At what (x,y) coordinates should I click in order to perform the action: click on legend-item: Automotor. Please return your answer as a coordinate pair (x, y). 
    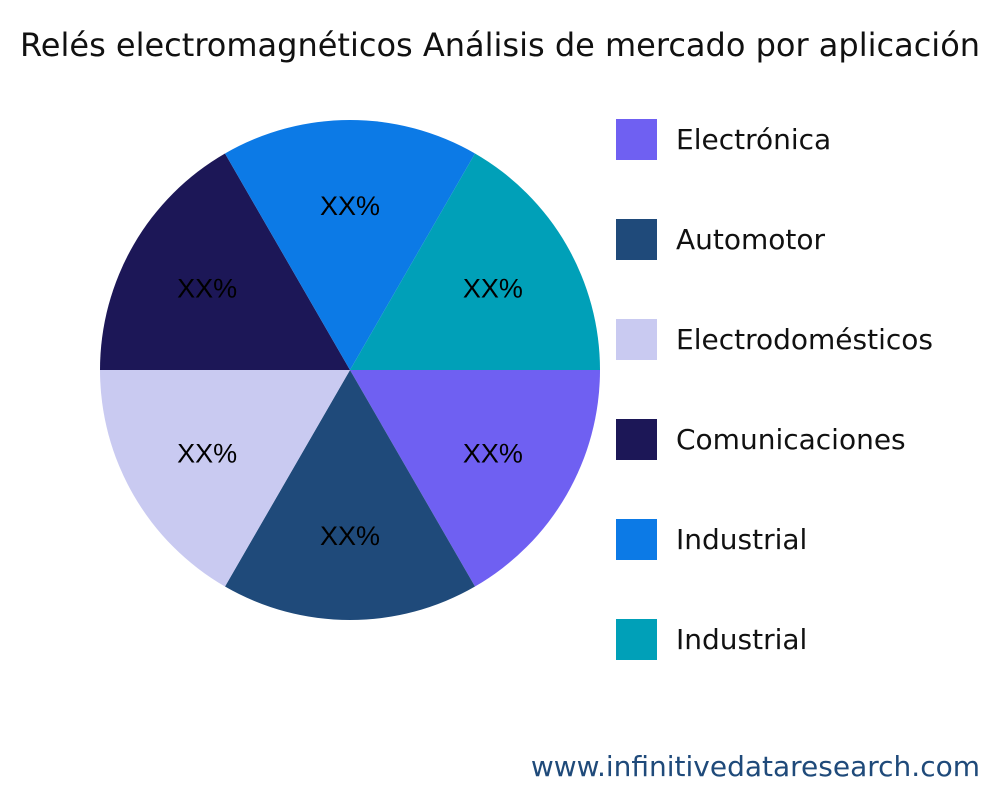
    Looking at the image, I should click on (721, 239).